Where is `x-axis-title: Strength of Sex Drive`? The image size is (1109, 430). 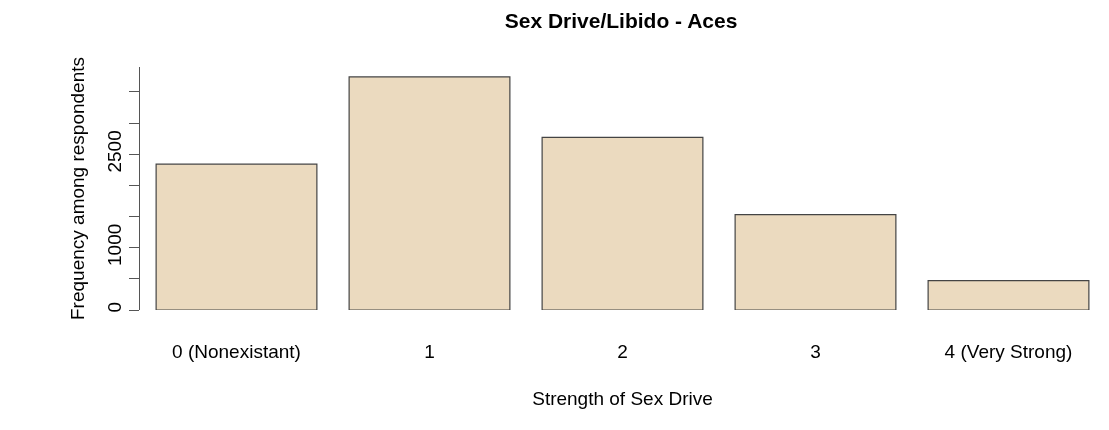
x-axis-title: Strength of Sex Drive is located at coordinates (622, 398).